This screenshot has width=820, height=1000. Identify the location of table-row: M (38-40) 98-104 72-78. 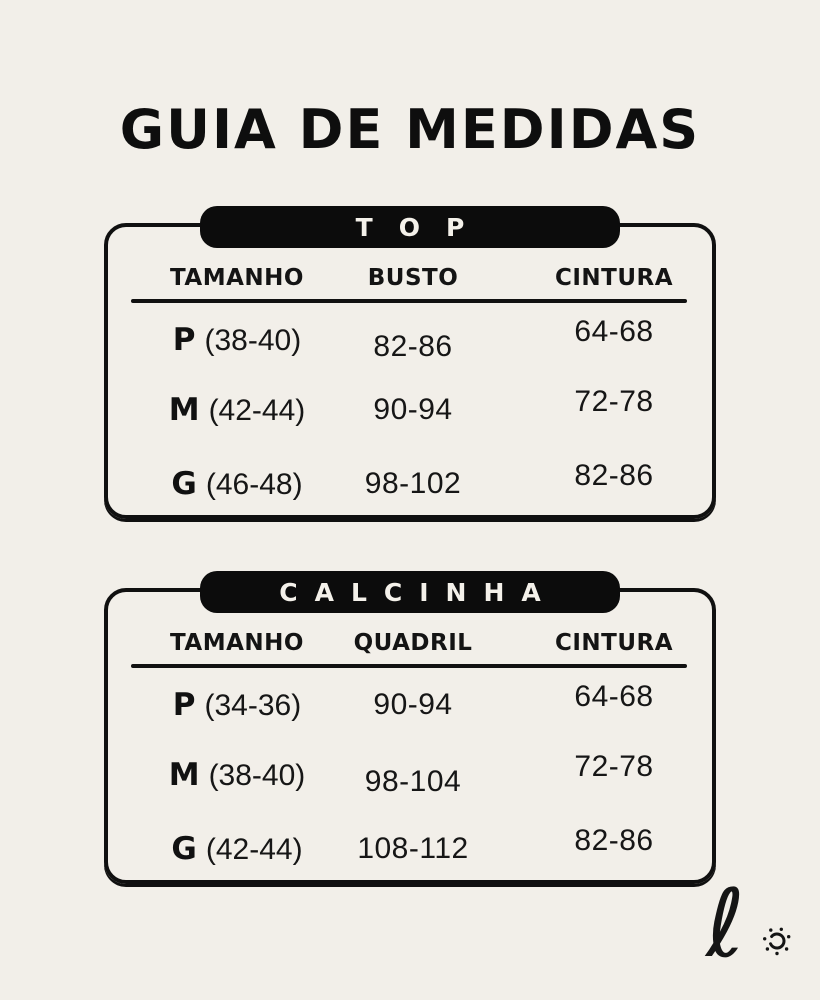
(410, 774).